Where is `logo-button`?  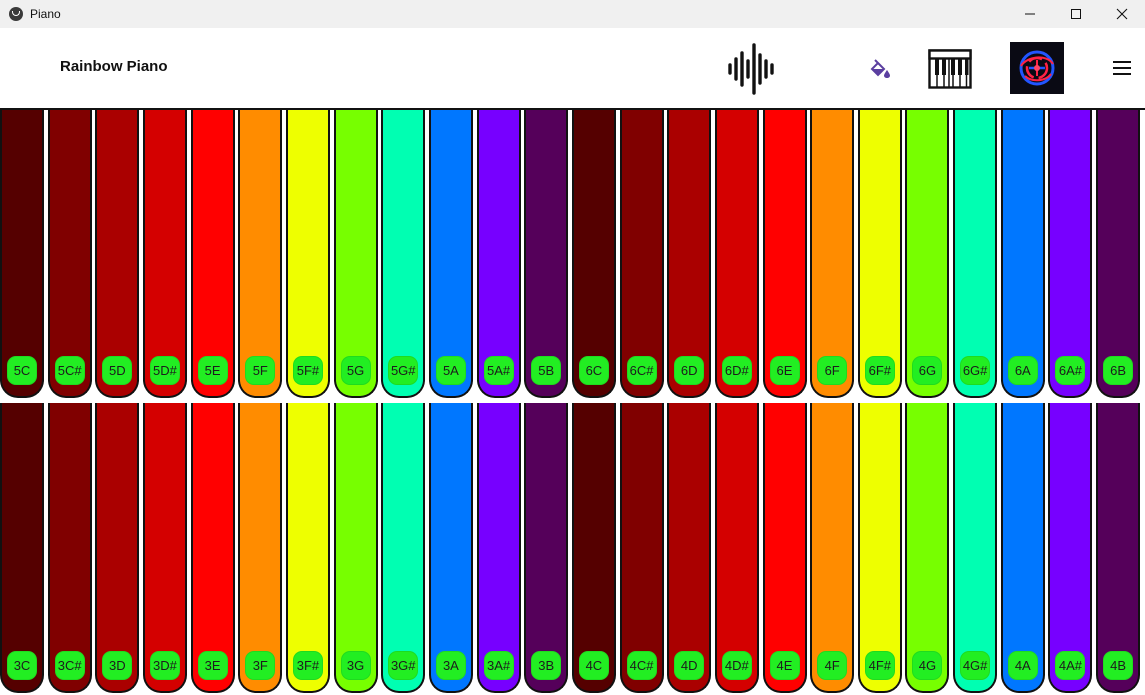 logo-button is located at coordinates (1037, 68).